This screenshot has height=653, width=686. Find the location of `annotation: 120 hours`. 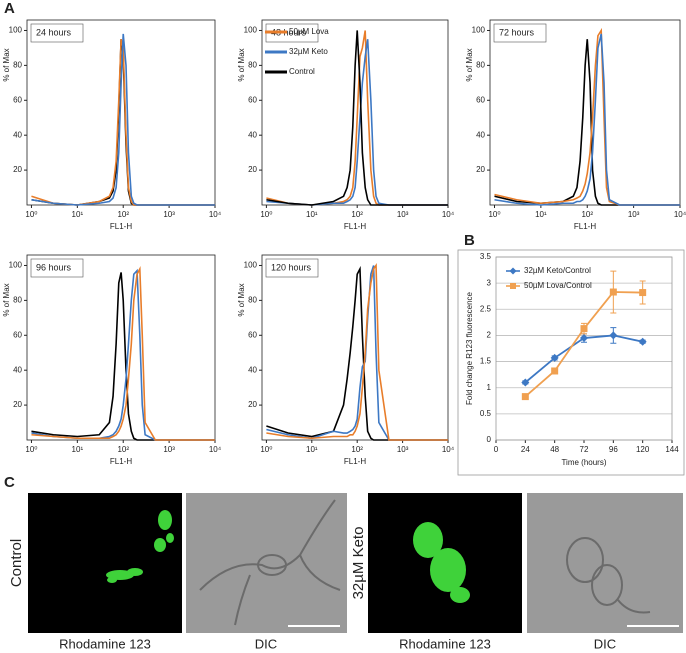

annotation: 120 hours is located at coordinates (291, 267).